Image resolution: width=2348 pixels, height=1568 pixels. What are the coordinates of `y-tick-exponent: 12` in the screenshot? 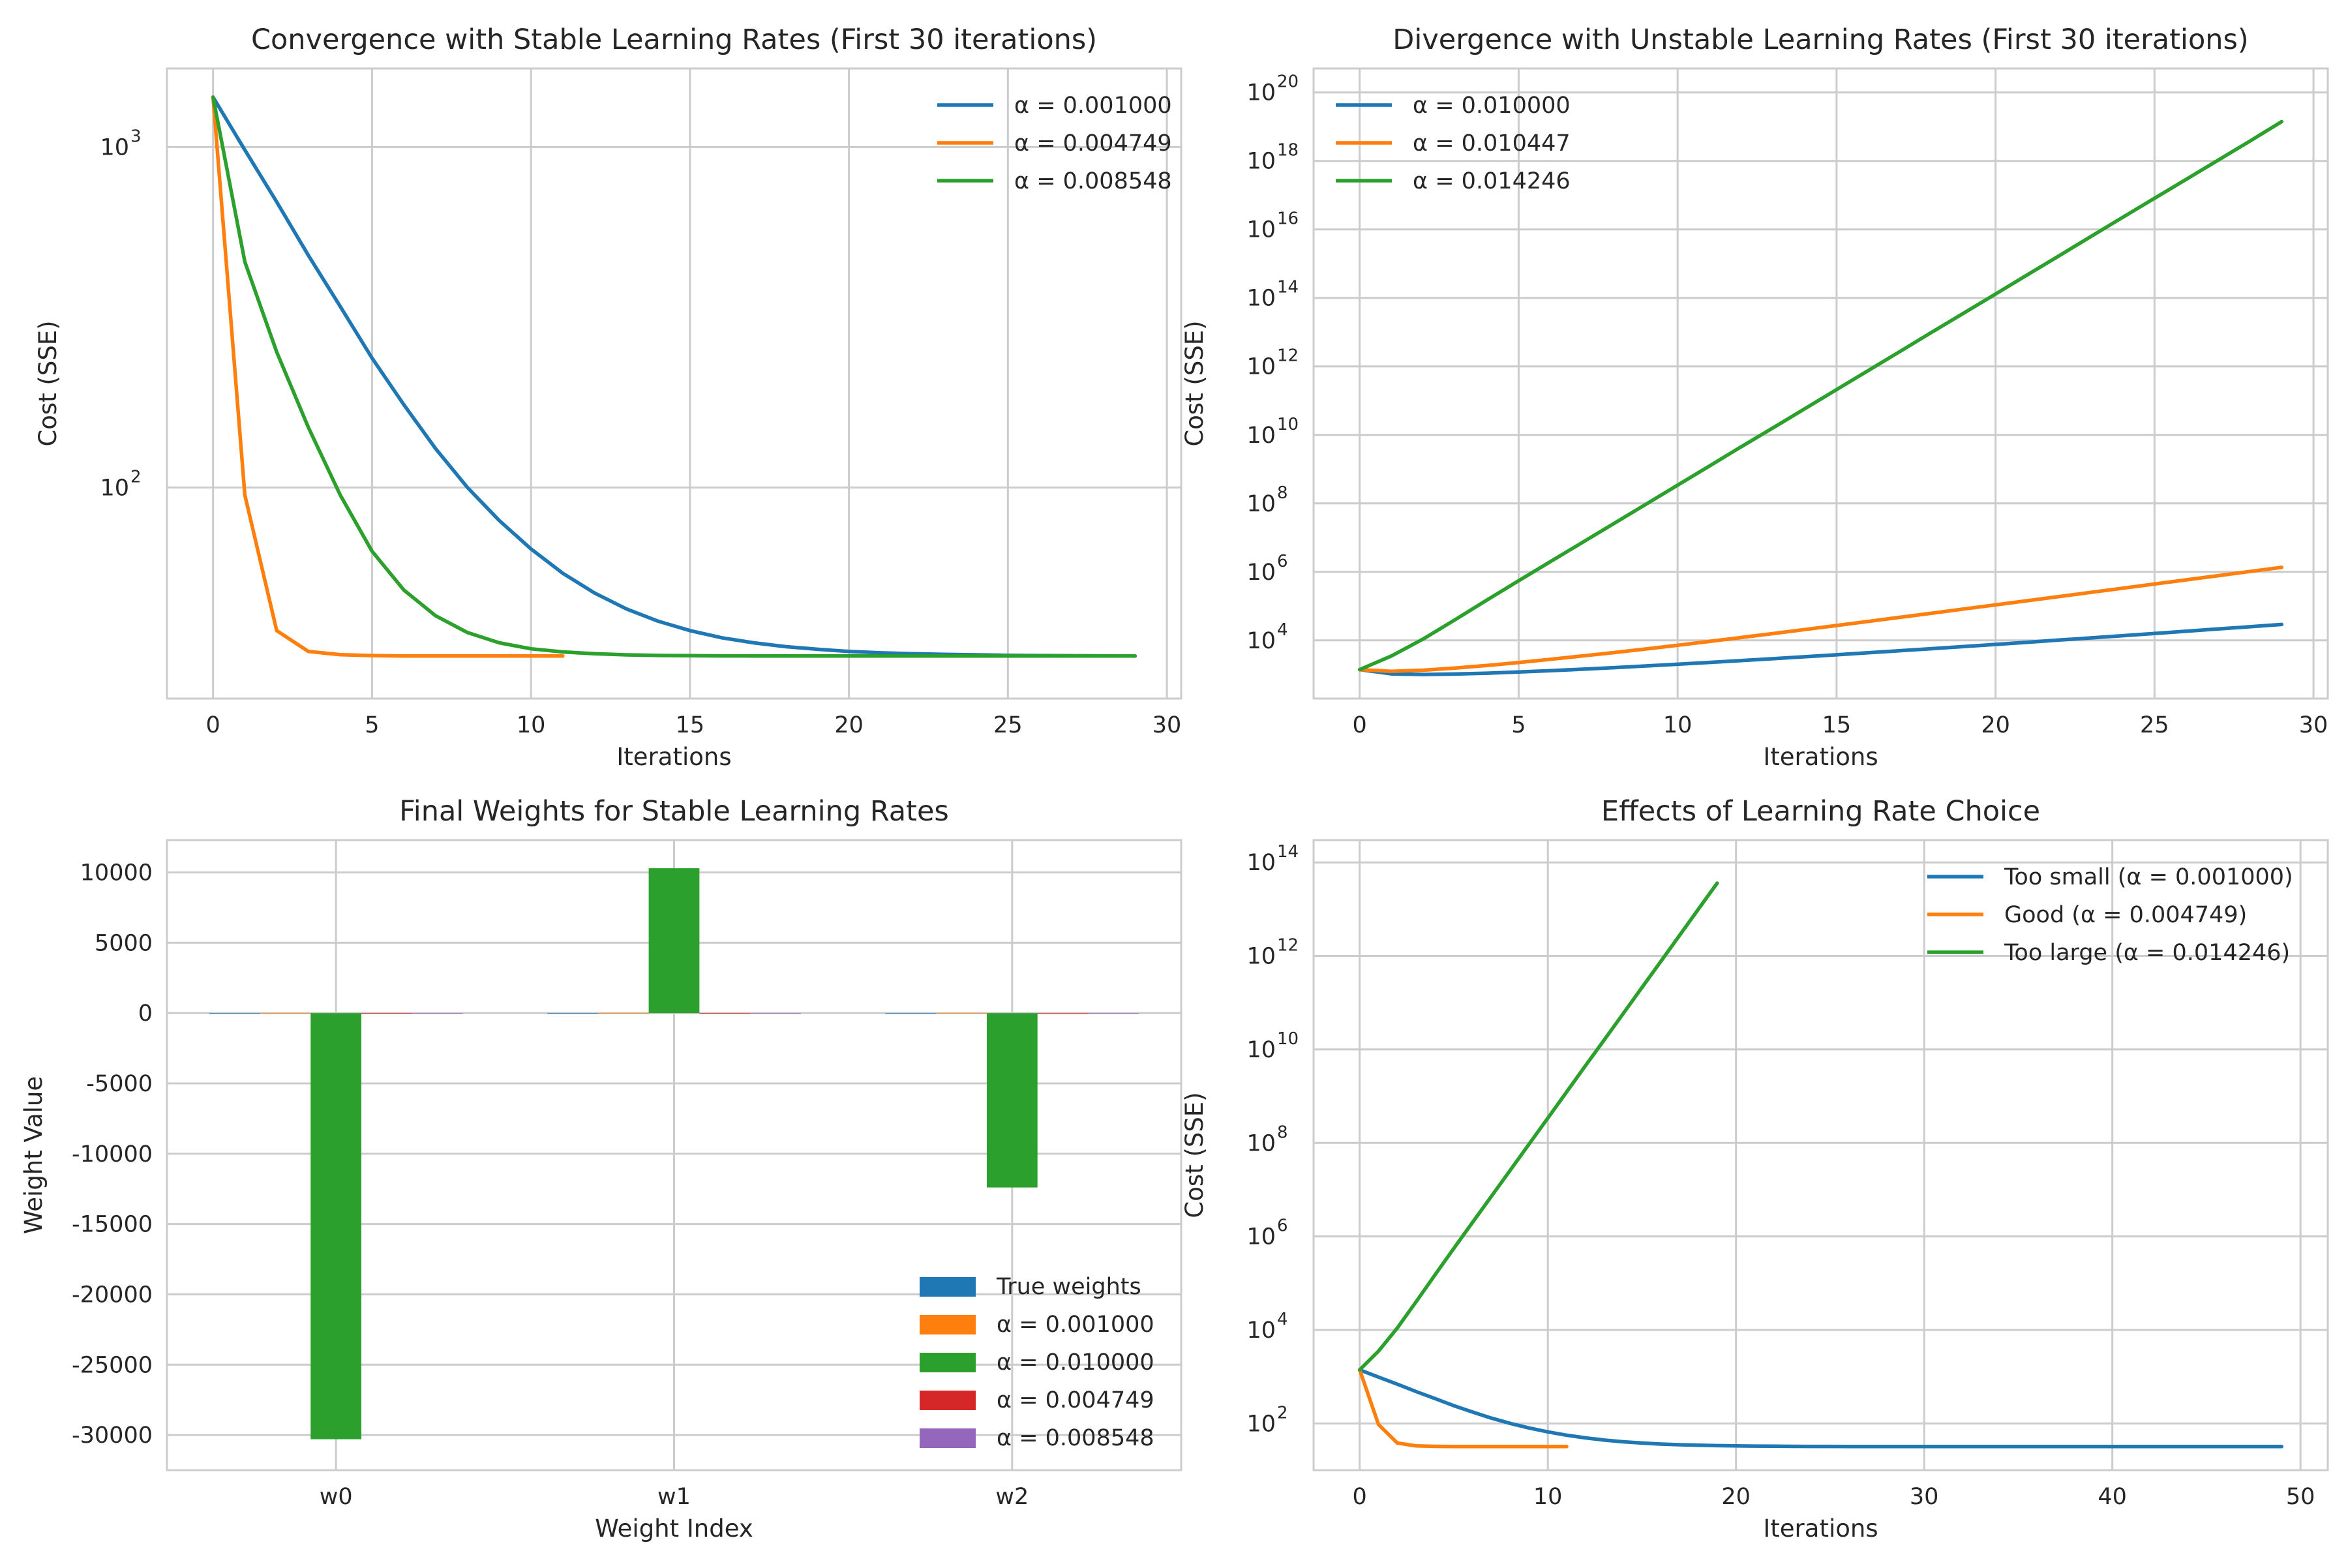 It's located at (1288, 946).